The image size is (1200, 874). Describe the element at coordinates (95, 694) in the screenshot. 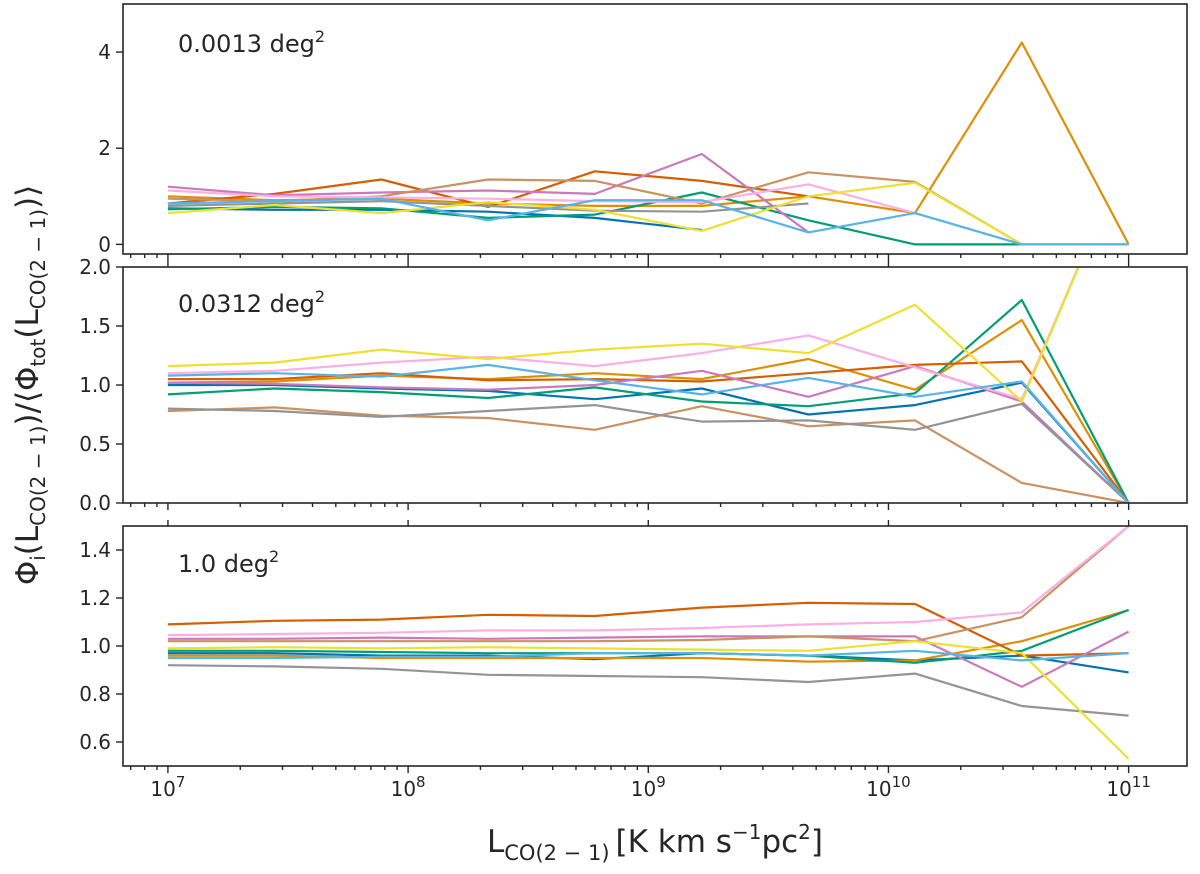

I see `y-tick-label: 0.8` at that location.